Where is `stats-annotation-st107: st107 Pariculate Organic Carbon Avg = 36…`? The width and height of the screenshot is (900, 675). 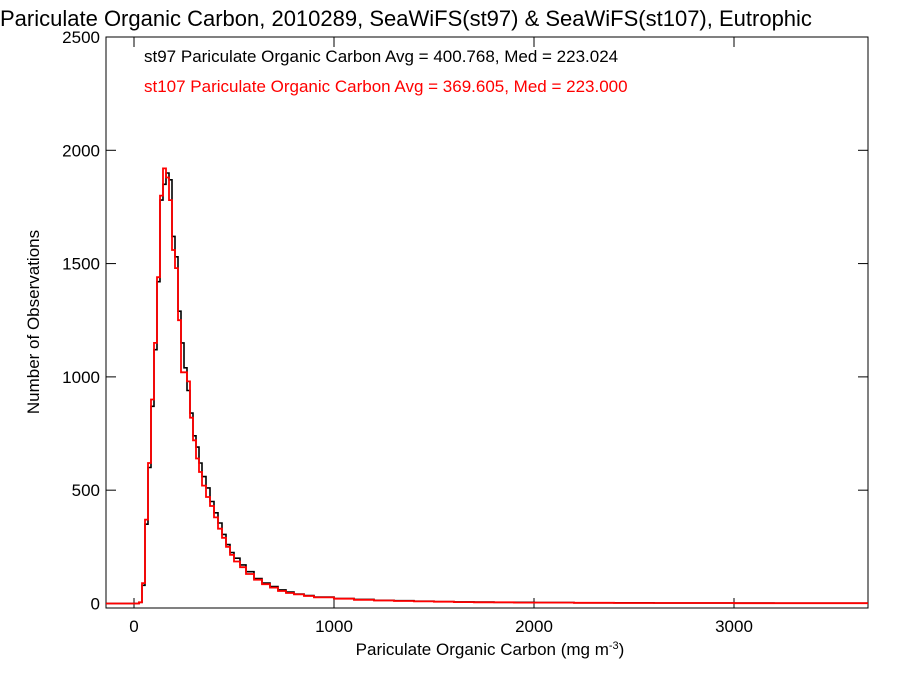 stats-annotation-st107: st107 Pariculate Organic Carbon Avg = 36… is located at coordinates (386, 86).